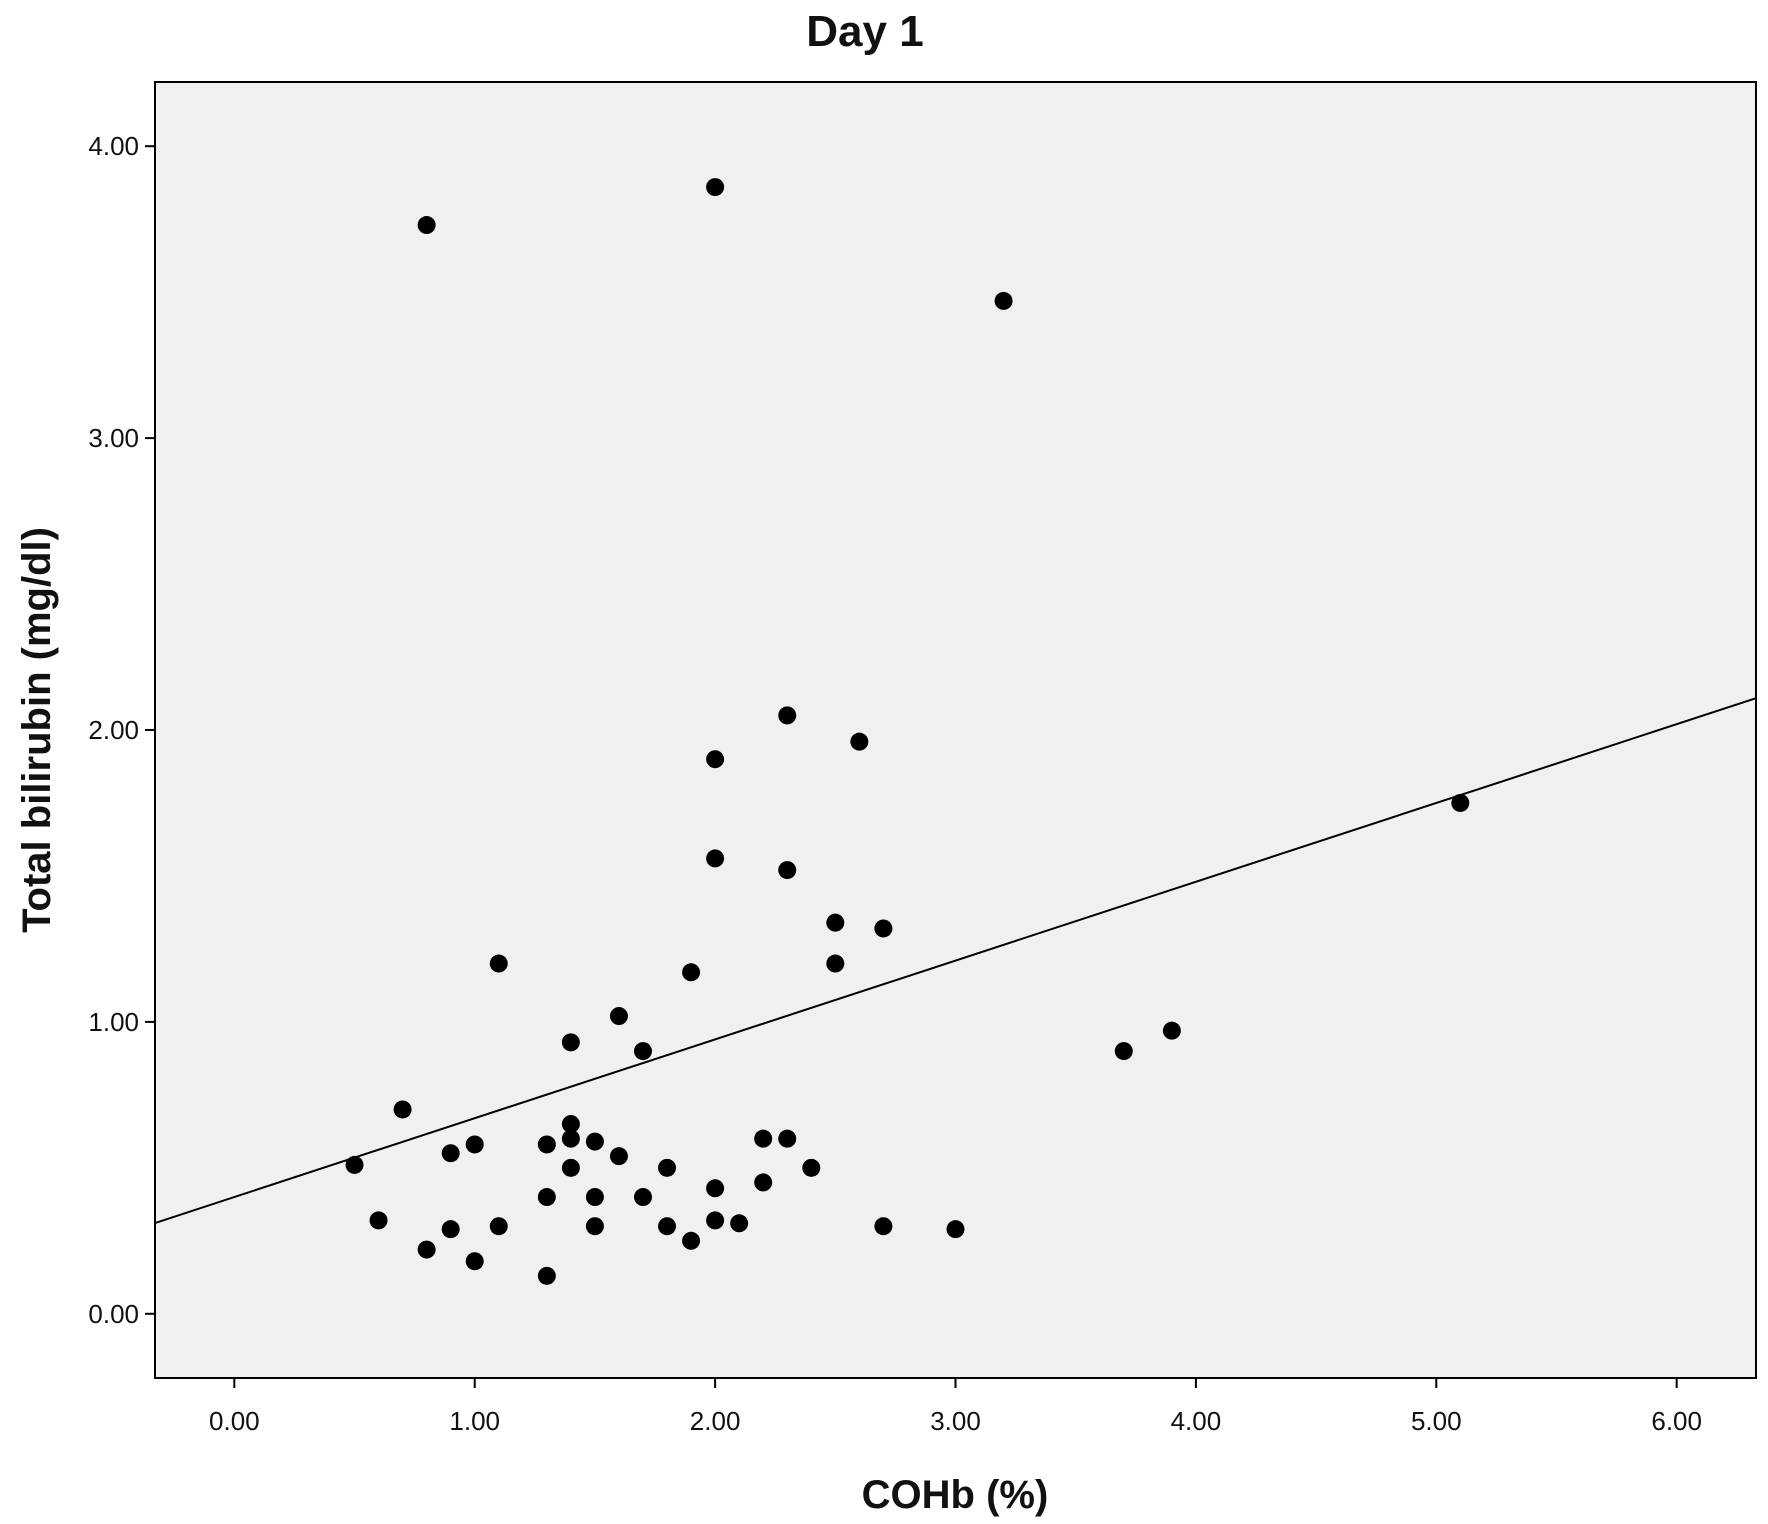 Image resolution: width=1768 pixels, height=1524 pixels. Describe the element at coordinates (113, 1022) in the screenshot. I see `y-tick-label: 1.00` at that location.